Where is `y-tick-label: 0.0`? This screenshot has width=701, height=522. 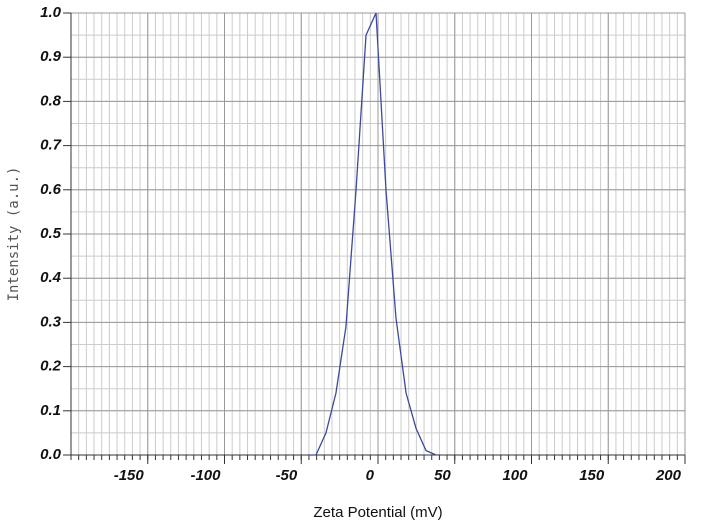 y-tick-label: 0.0 is located at coordinates (51, 454).